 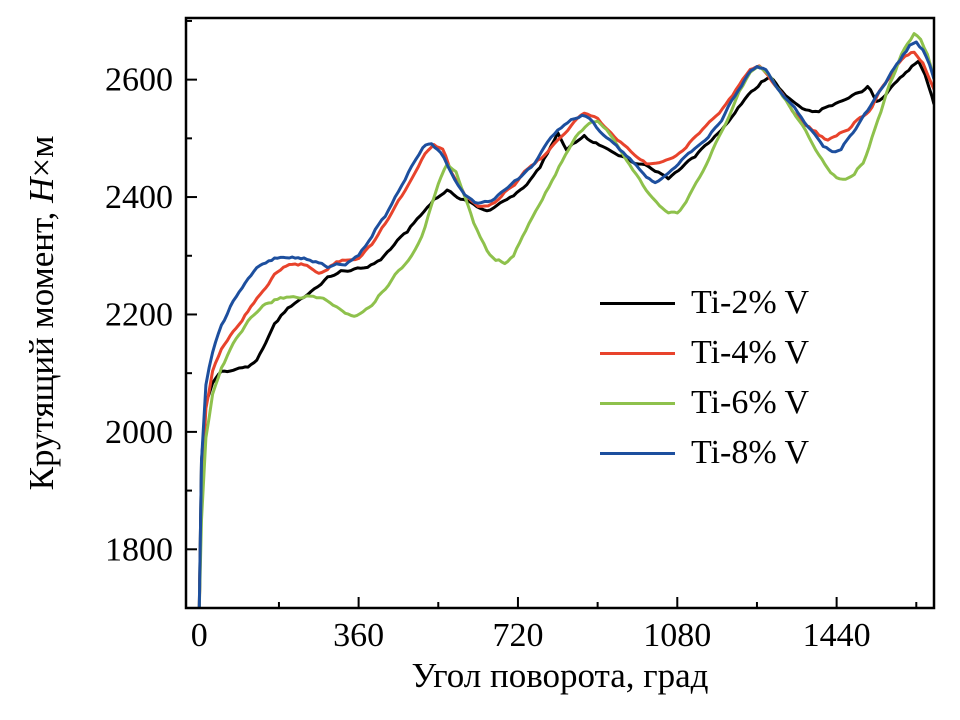 I want to click on x-tick-label: 1440, so click(x=837, y=635).